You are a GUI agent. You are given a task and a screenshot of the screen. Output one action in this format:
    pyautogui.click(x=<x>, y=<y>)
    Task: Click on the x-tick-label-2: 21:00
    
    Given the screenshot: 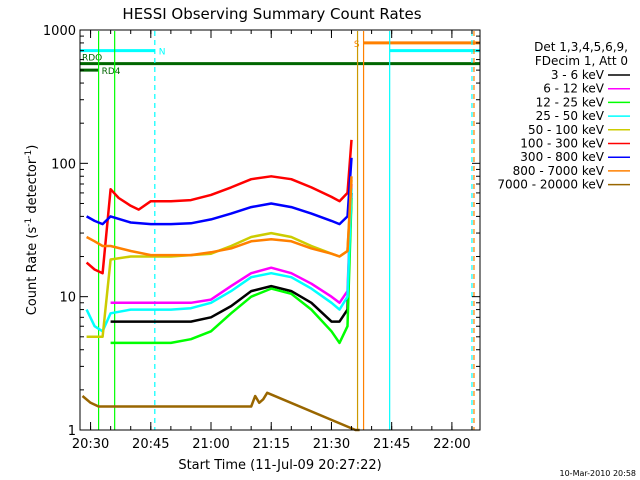 What is the action you would take?
    pyautogui.click(x=210, y=444)
    